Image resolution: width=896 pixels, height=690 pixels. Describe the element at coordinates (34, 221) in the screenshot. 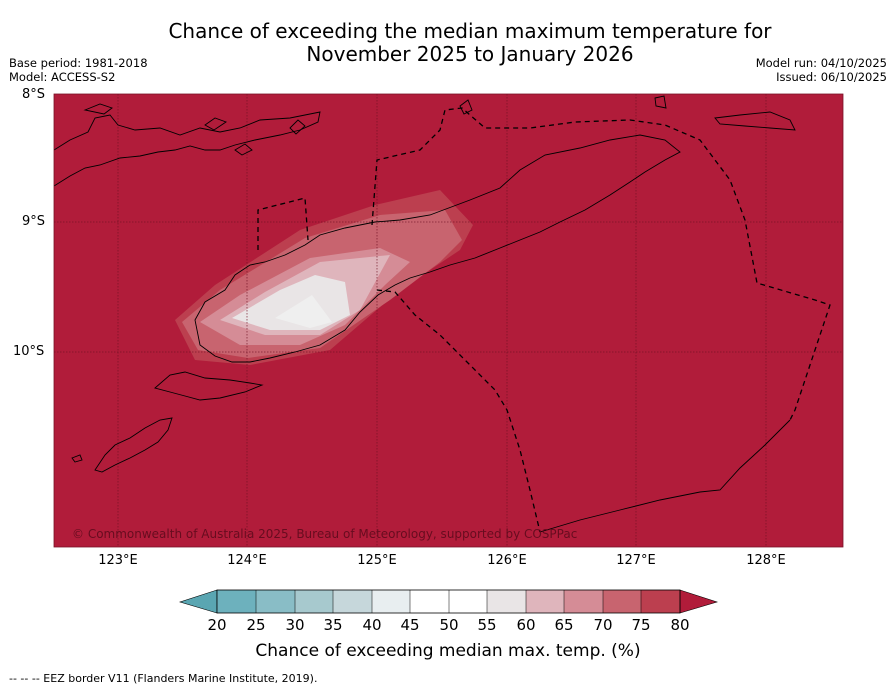

I see `lat-label: 9°S` at that location.